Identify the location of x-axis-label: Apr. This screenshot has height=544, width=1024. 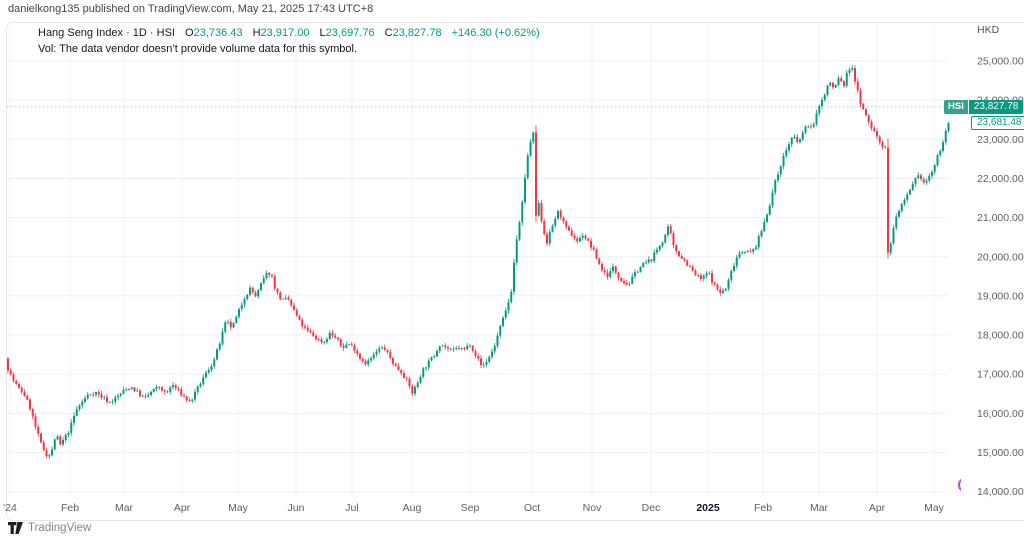
(182, 508).